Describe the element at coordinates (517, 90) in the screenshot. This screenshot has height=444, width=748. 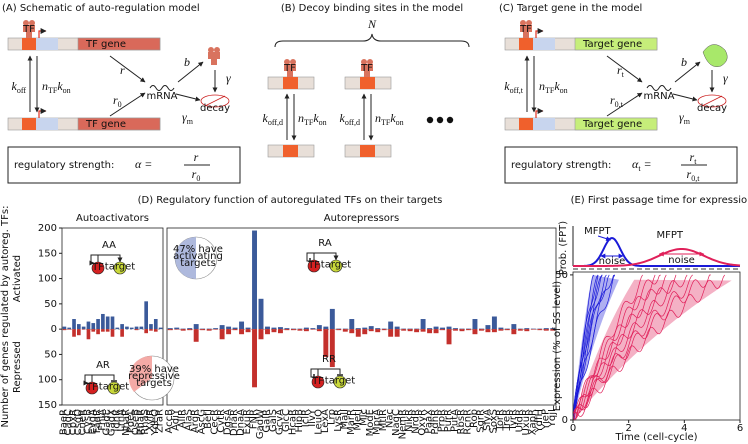
I see `text-part: off,t` at that location.